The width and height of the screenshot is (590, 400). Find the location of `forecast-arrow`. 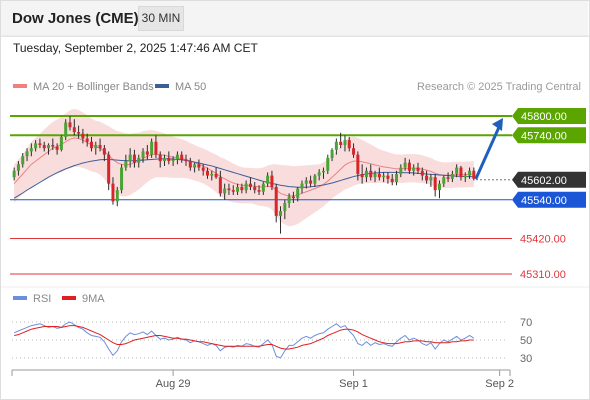

forecast-arrow is located at coordinates (488, 152).